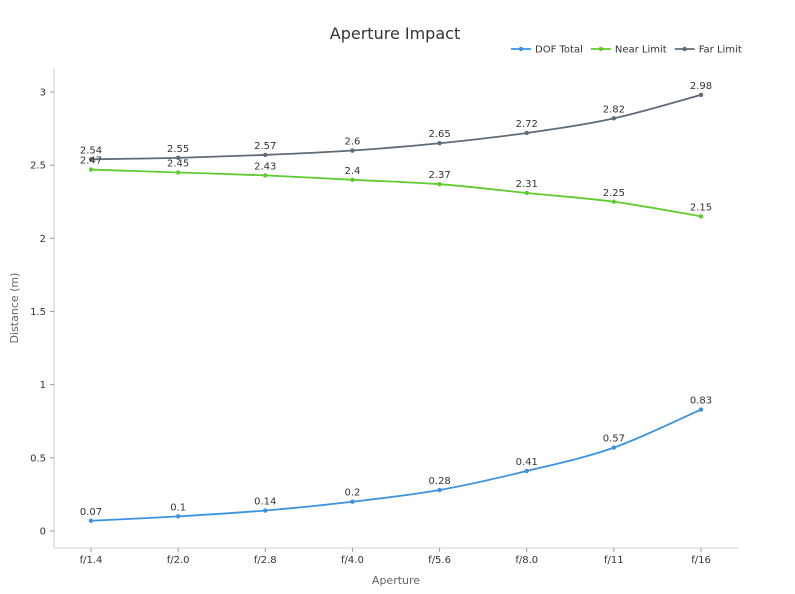 This screenshot has width=795, height=594. I want to click on series-line-near-limit, so click(396, 193).